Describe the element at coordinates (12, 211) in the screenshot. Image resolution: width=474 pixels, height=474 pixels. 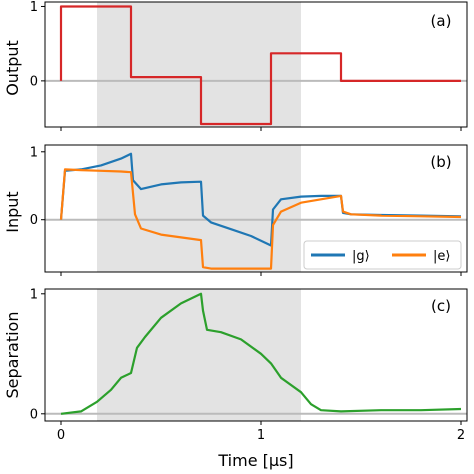
I see `panel-b-ylabel: Input` at that location.